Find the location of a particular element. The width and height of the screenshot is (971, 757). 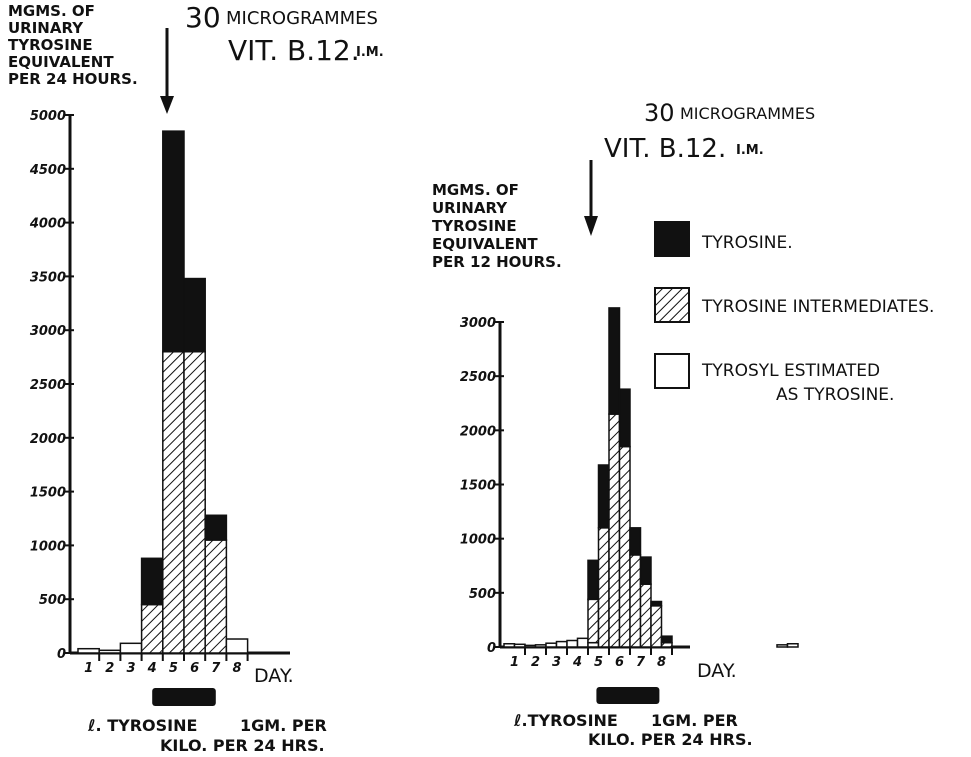

legend-label-tyrosine: TYROSINE. is located at coordinates (747, 243).